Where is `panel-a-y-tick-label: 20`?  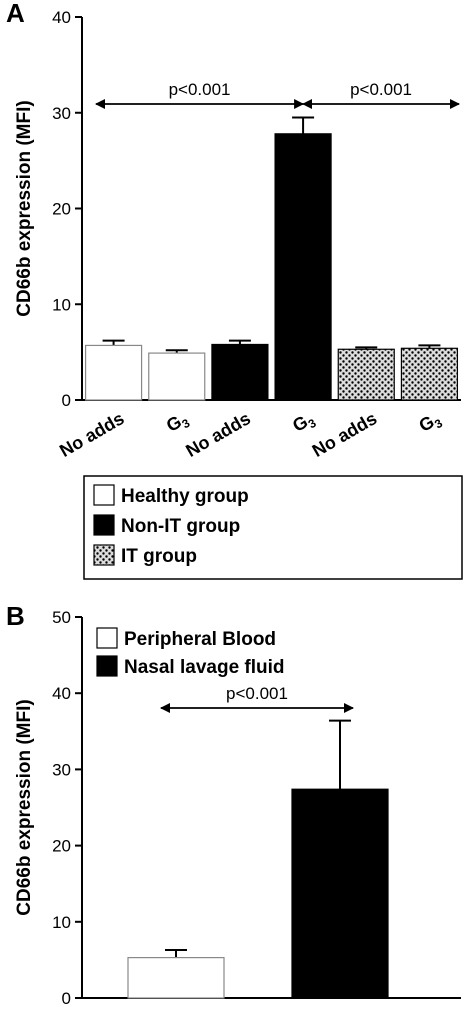 panel-a-y-tick-label: 20 is located at coordinates (61, 209).